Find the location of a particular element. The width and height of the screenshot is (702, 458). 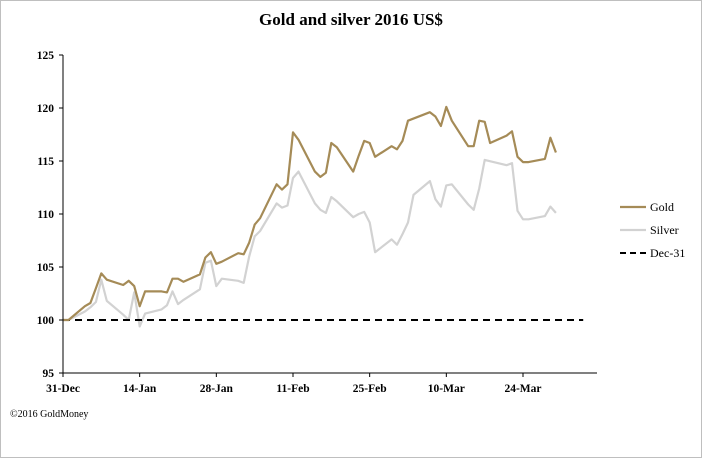

chart-title: Gold and silver 2016 US$ is located at coordinates (351, 19).